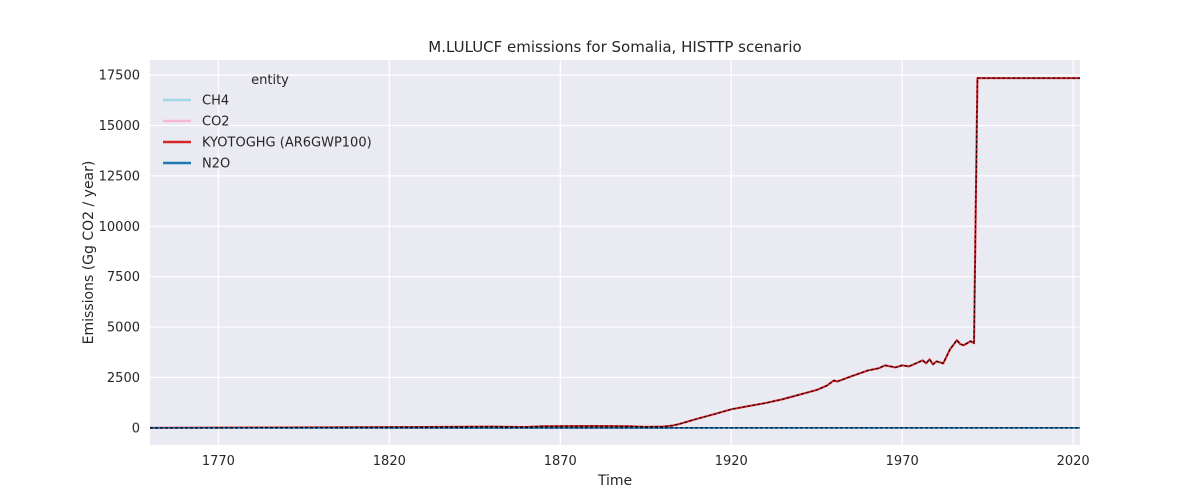 Image resolution: width=1200 pixels, height=500 pixels. Describe the element at coordinates (216, 122) in the screenshot. I see `legend-label-co2: CO2` at that location.